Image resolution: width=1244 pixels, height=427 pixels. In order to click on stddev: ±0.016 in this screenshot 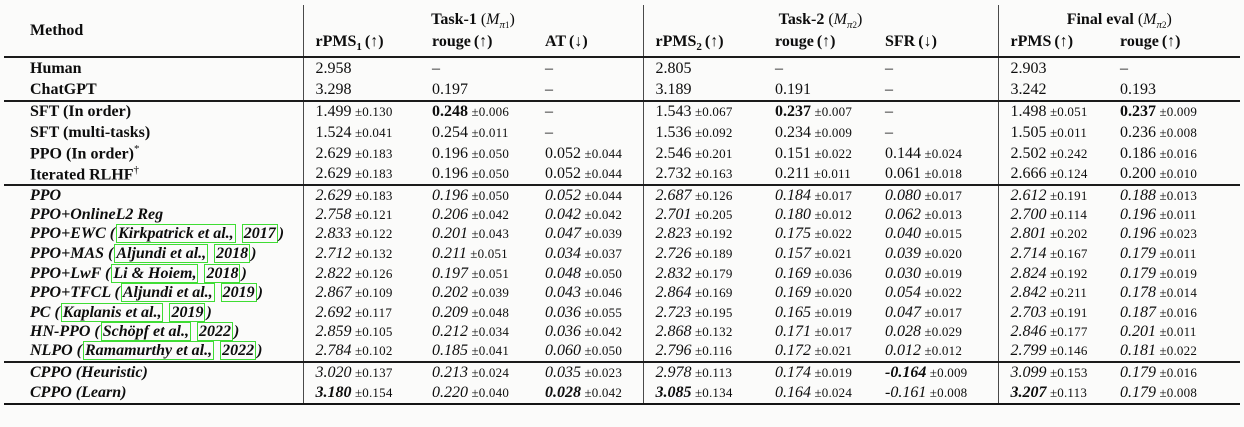, I will do `click(1177, 372)`.